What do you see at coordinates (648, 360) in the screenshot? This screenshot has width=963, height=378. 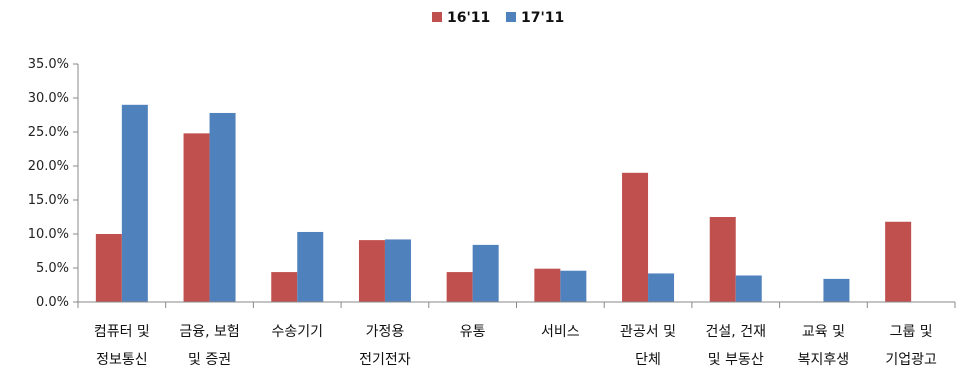 I see `category-label: 단체` at bounding box center [648, 360].